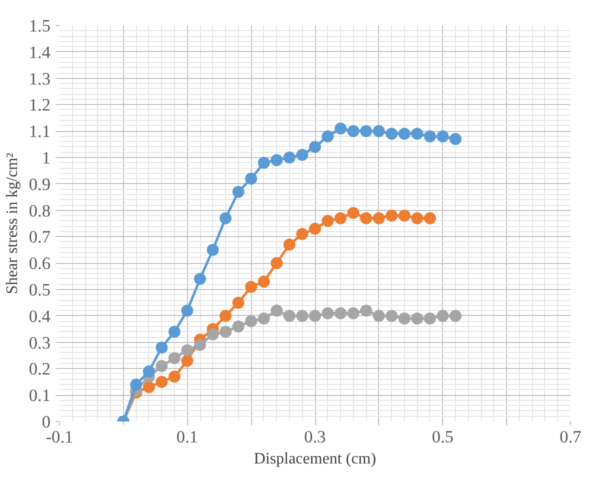 The height and width of the screenshot is (477, 601). Describe the element at coordinates (39, 105) in the screenshot. I see `y-tick-label: 1.2` at that location.